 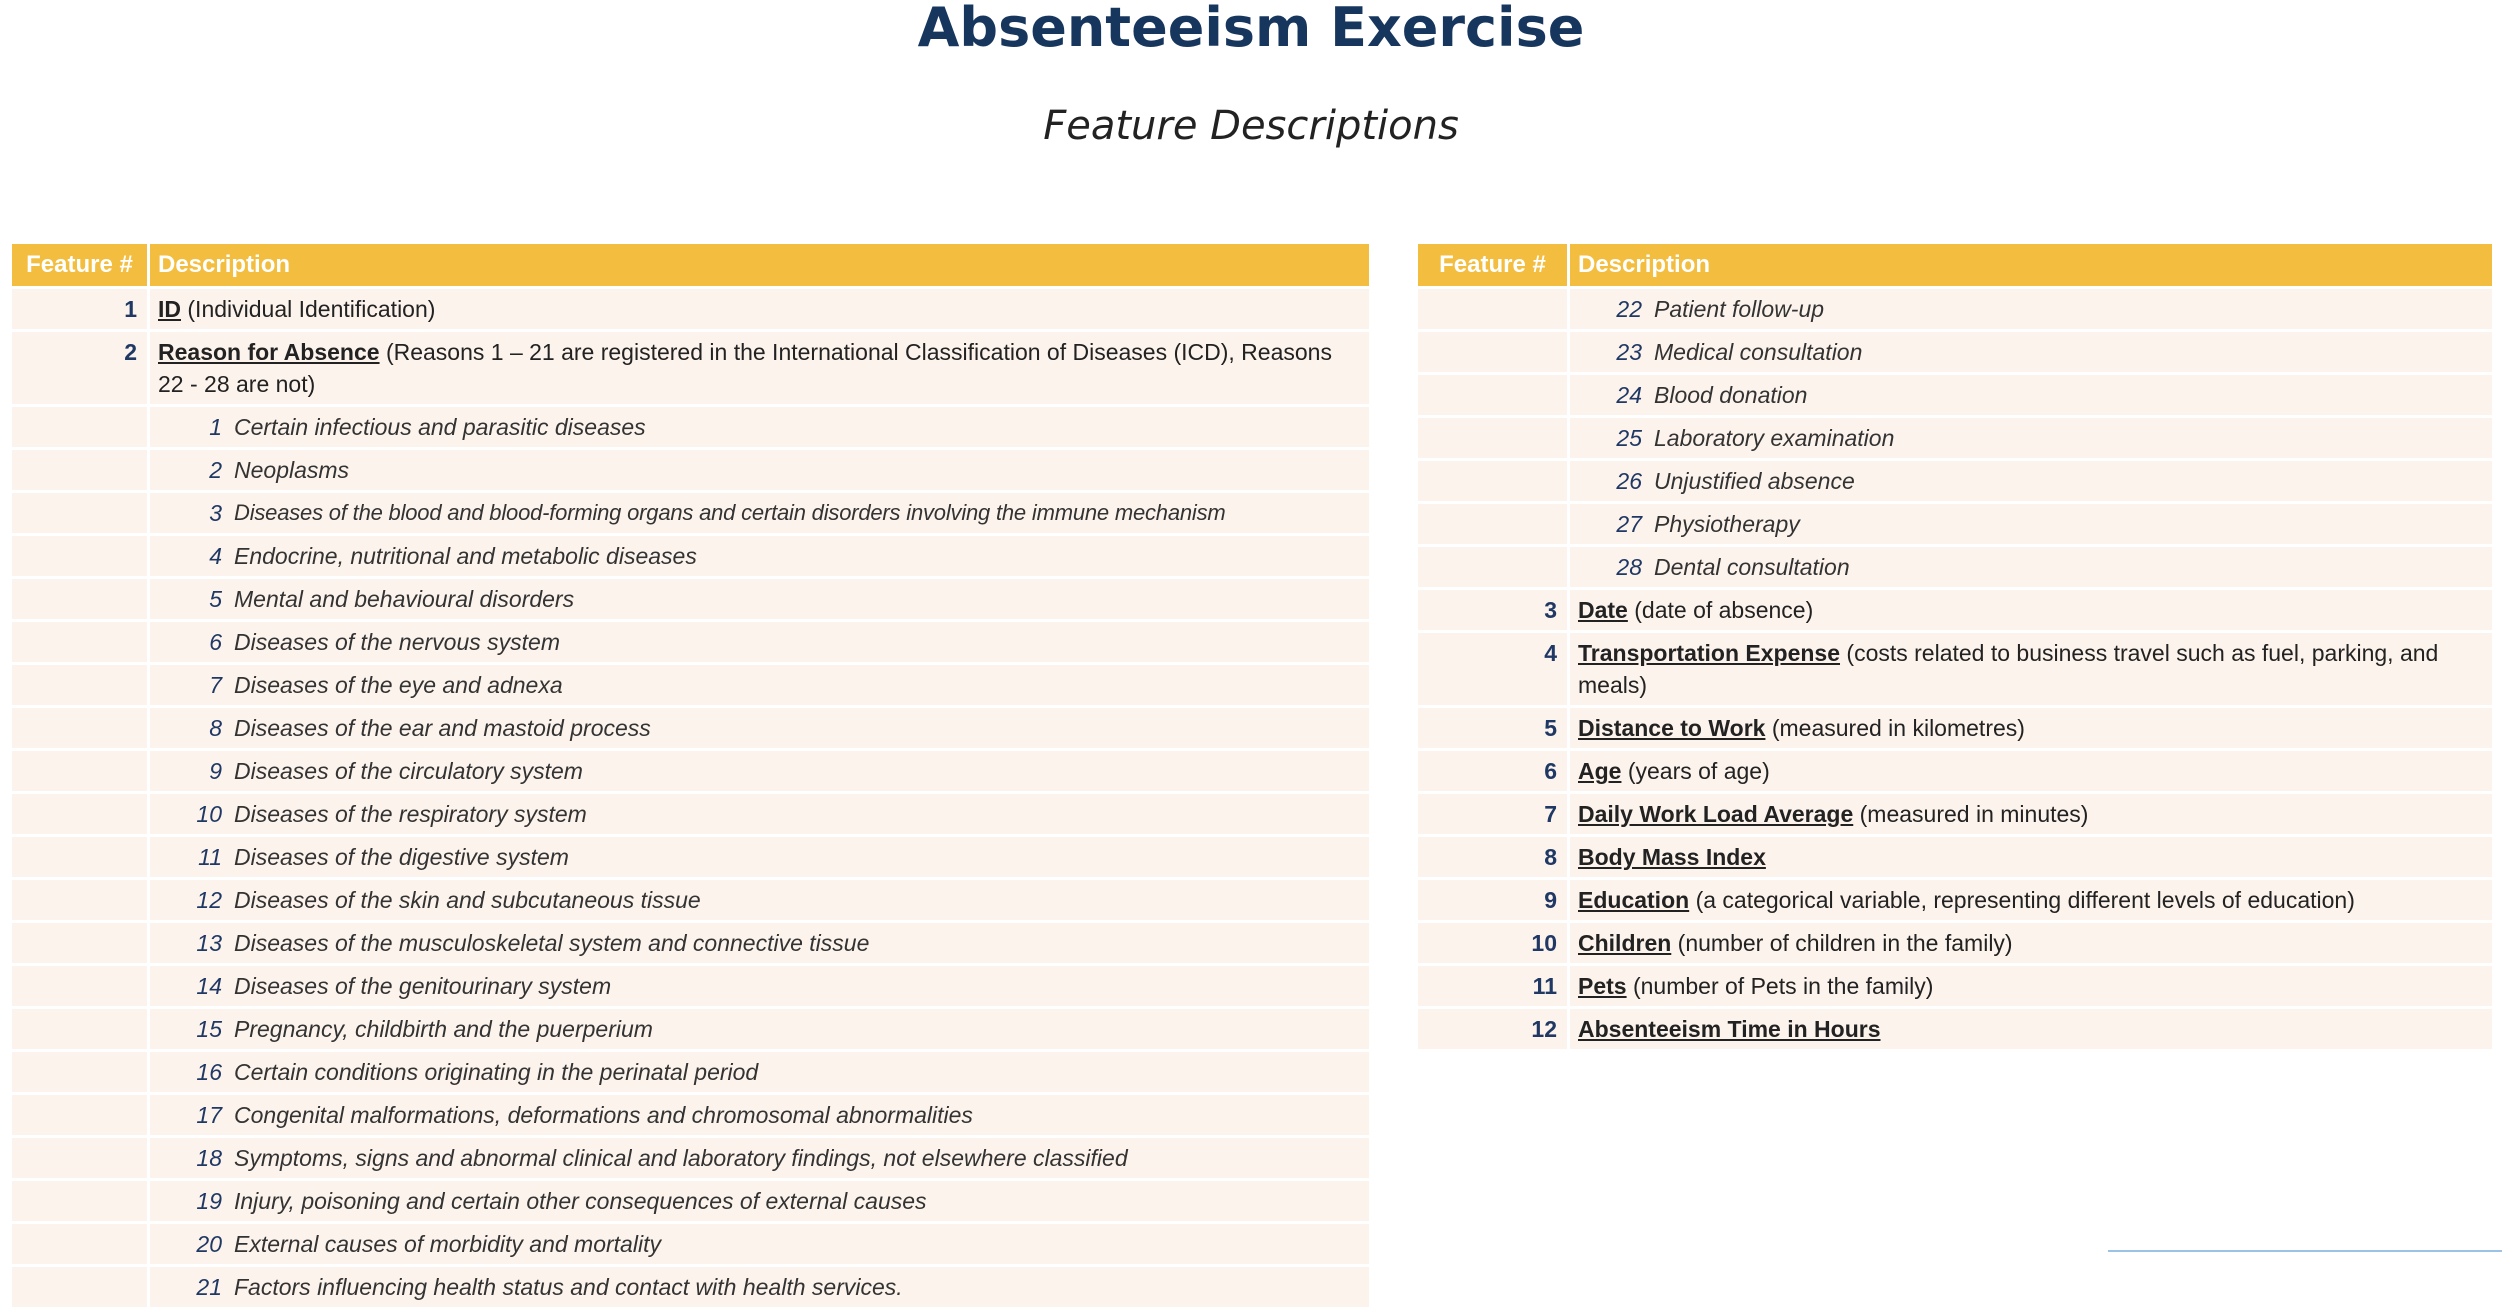 What do you see at coordinates (1629, 481) in the screenshot?
I see `reason-code: 26` at bounding box center [1629, 481].